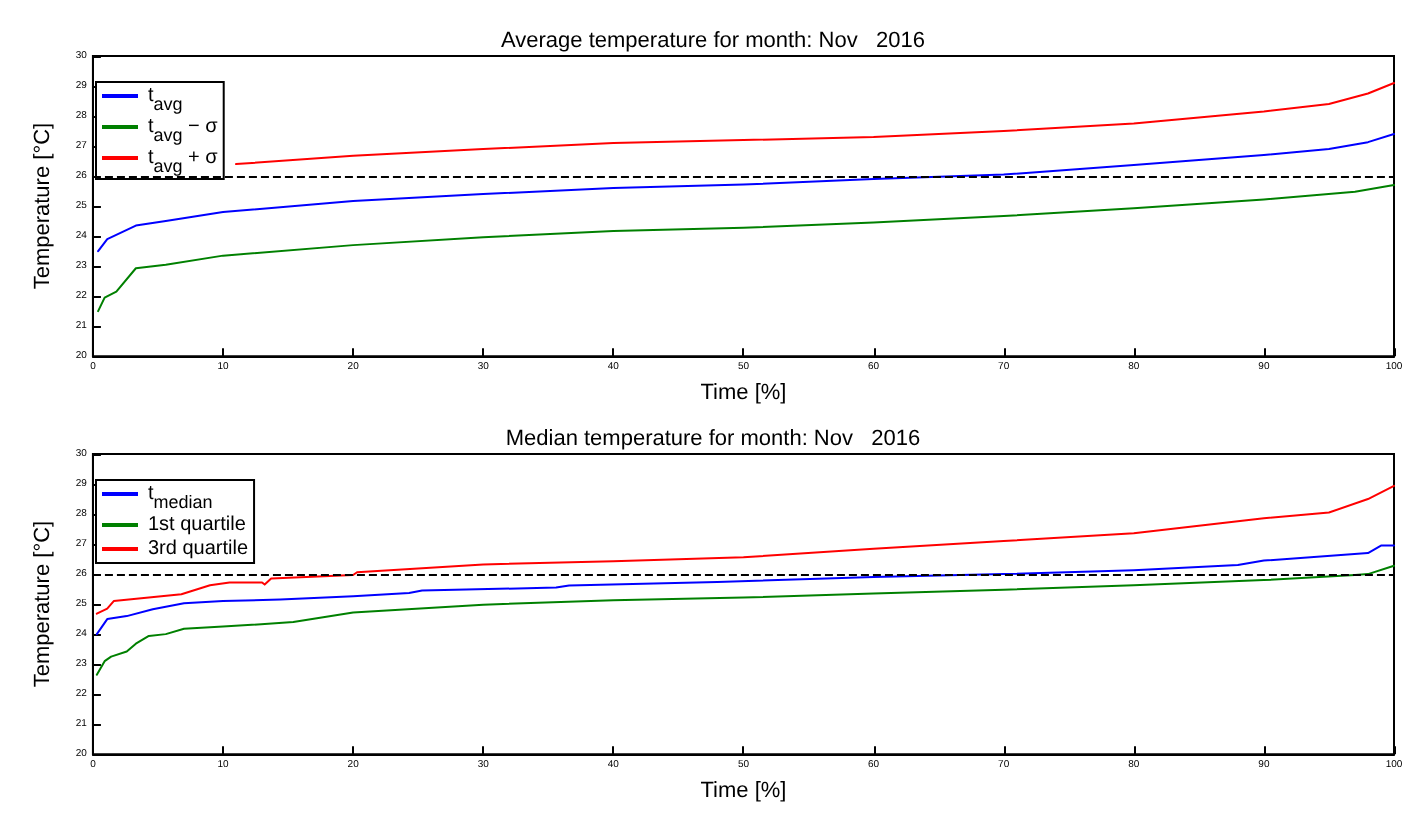  I want to click on legend-label: 3rd quartile, so click(198, 549).